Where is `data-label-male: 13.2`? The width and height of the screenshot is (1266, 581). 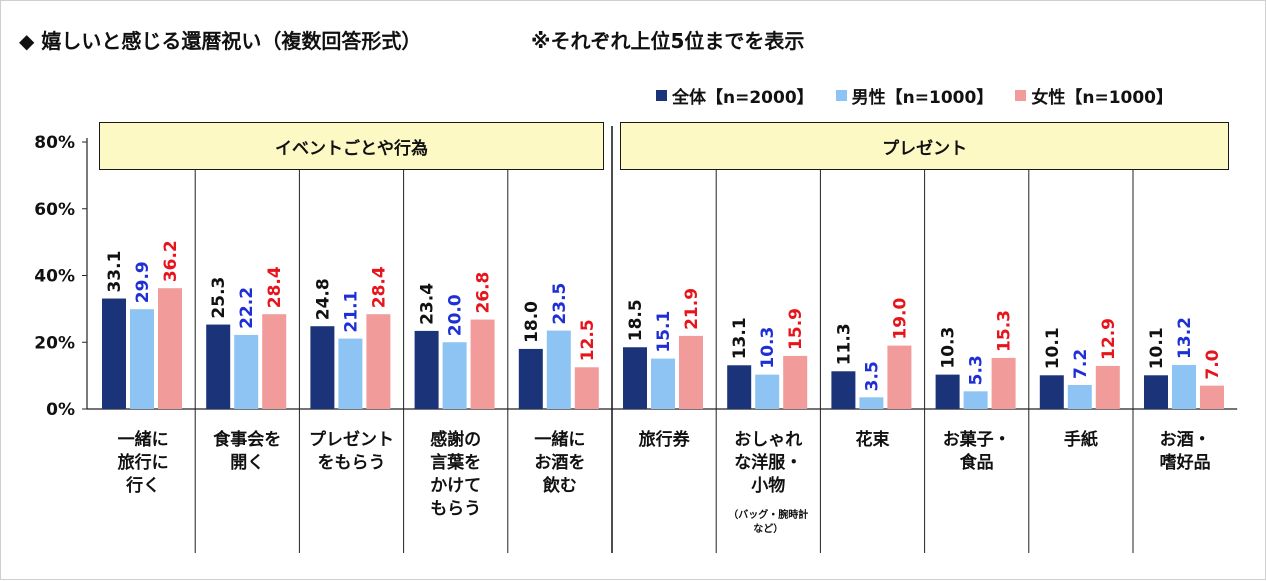
data-label-male: 13.2 is located at coordinates (1185, 338).